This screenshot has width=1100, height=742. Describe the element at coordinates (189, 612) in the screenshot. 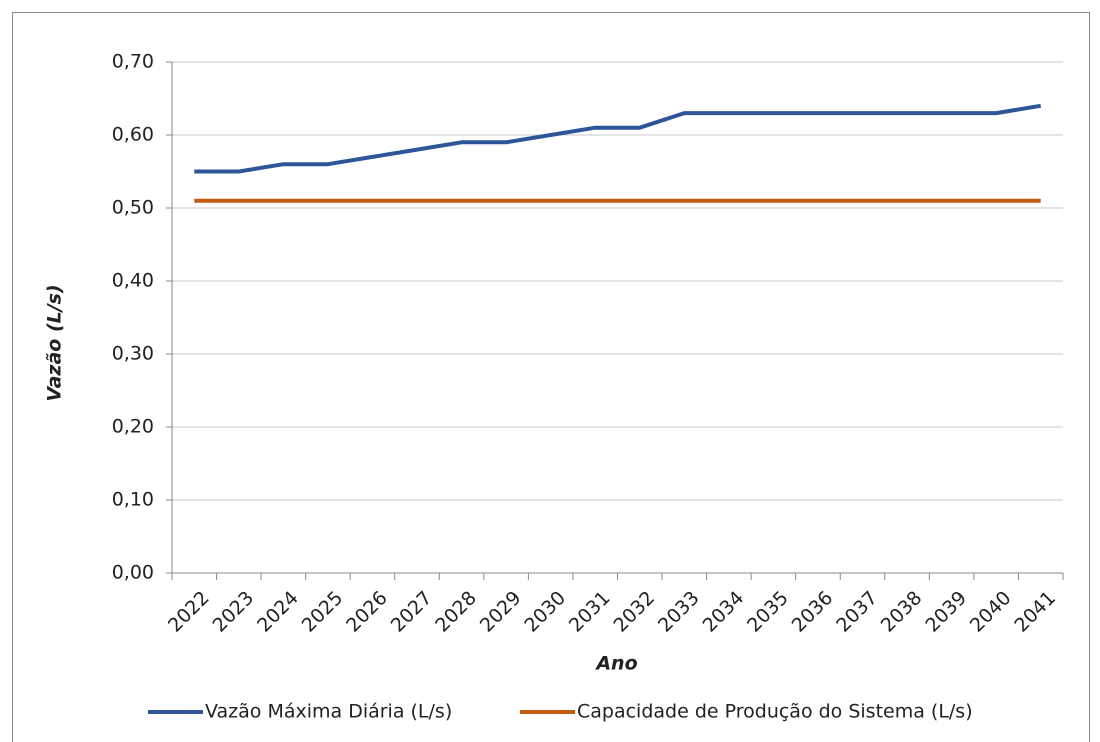

I see `x-tick-label: 2022` at that location.